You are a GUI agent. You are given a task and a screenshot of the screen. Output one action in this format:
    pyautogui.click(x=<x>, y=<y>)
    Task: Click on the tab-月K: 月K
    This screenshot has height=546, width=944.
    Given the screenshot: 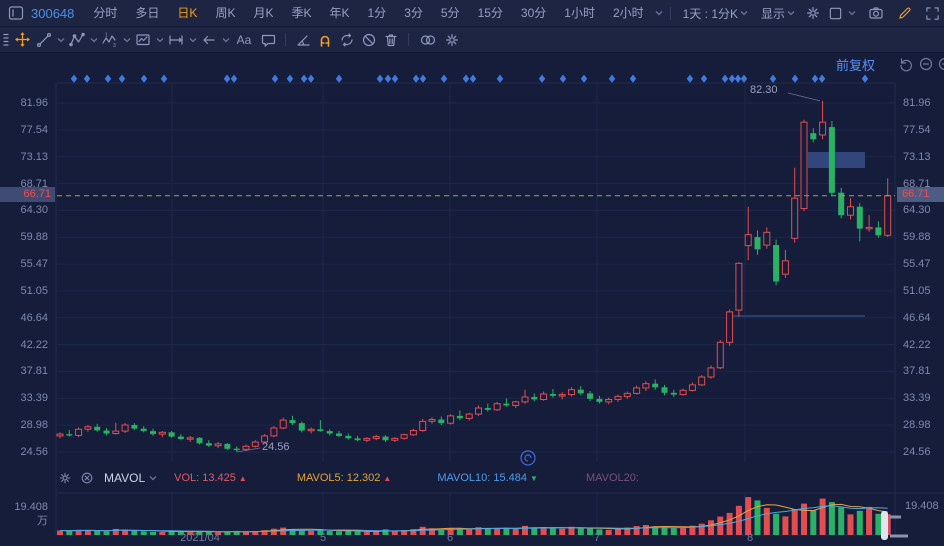 What is the action you would take?
    pyautogui.click(x=263, y=13)
    